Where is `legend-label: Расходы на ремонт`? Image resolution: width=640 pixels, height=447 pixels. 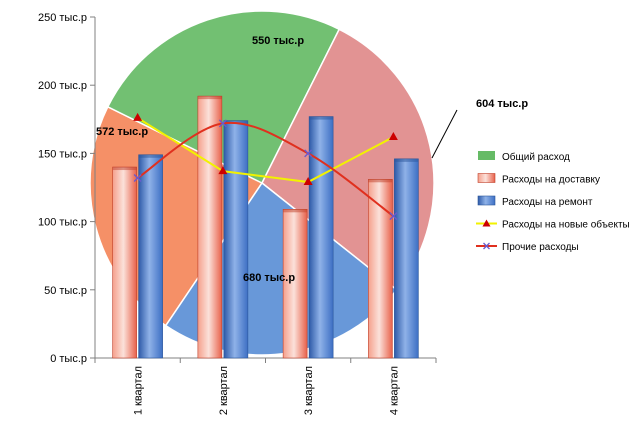
legend-label: Расходы на ремонт is located at coordinates (547, 202).